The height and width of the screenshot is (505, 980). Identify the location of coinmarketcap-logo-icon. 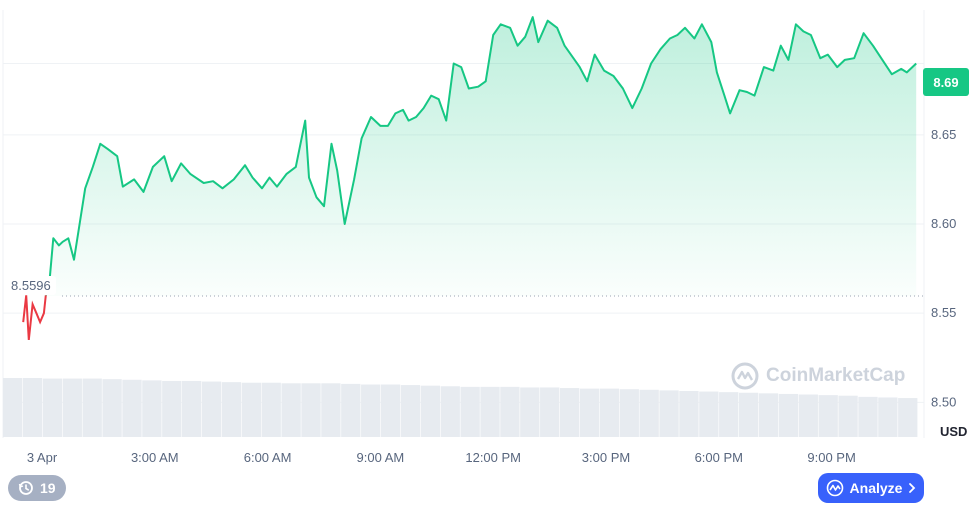
(745, 376).